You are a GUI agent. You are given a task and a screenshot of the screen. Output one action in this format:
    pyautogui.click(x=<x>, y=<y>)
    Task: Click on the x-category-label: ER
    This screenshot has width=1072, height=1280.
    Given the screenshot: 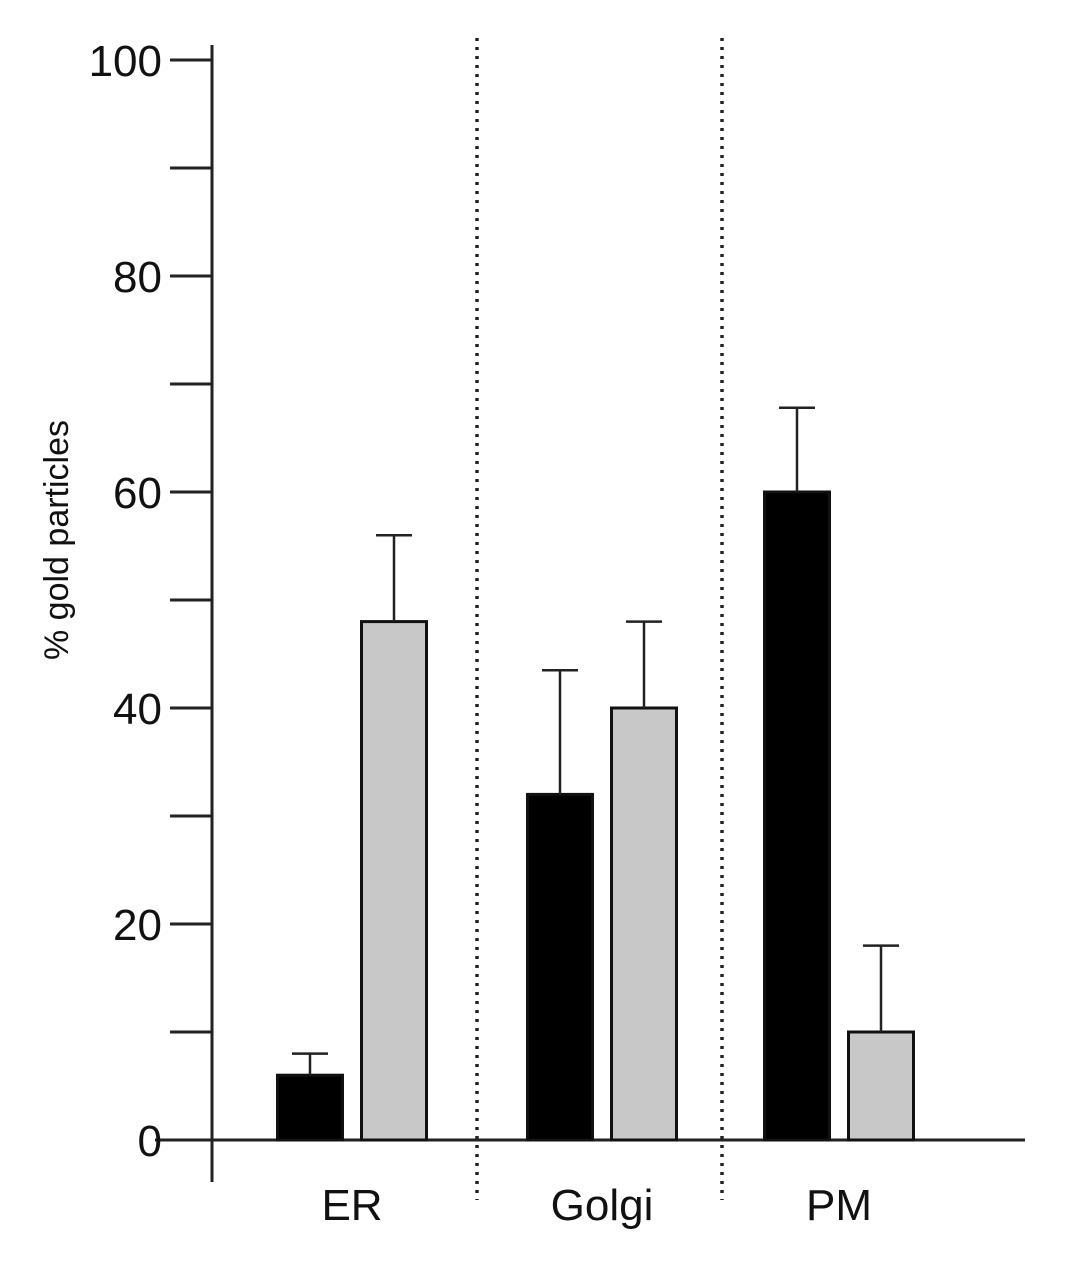 What is the action you would take?
    pyautogui.click(x=351, y=1205)
    